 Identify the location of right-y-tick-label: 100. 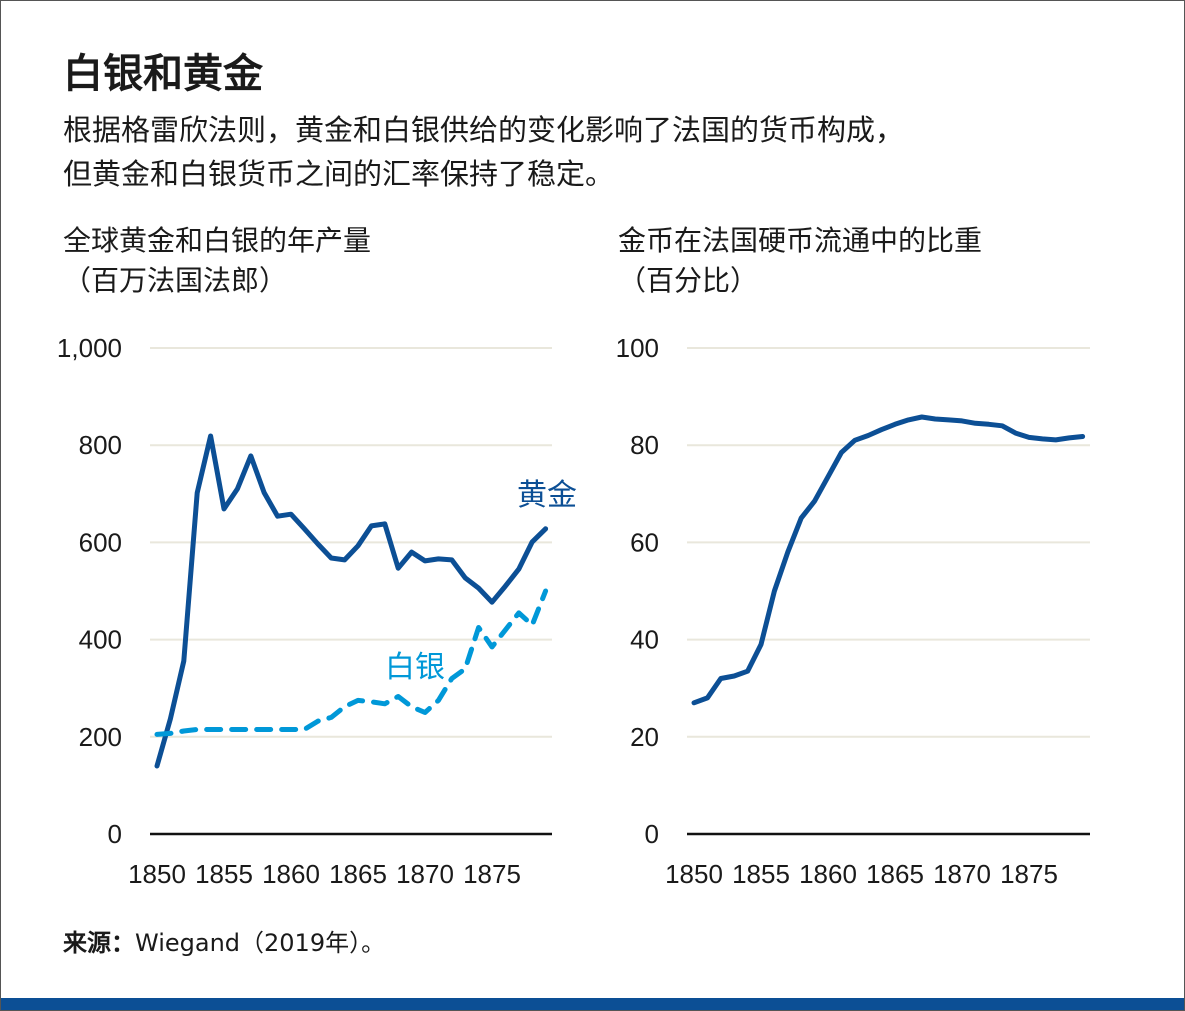
(637, 348).